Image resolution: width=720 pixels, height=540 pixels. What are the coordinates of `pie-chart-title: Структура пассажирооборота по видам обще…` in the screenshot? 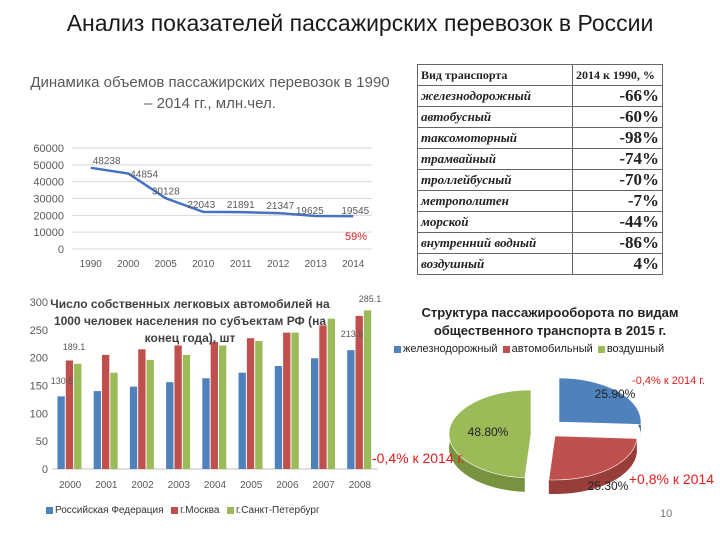 It's located at (550, 321).